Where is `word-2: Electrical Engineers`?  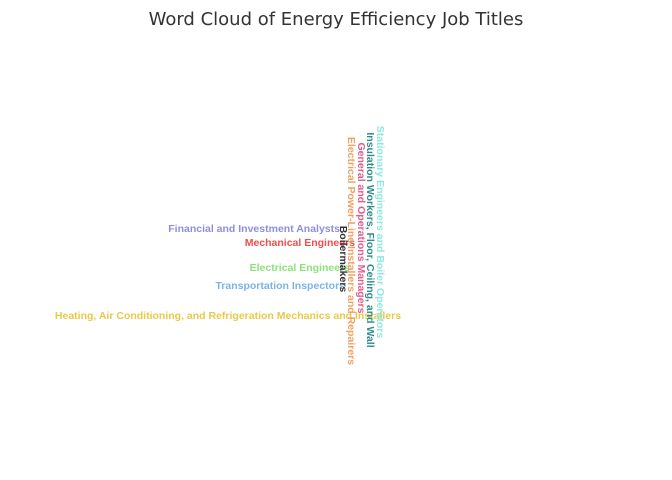 word-2: Electrical Engineers is located at coordinates (300, 268).